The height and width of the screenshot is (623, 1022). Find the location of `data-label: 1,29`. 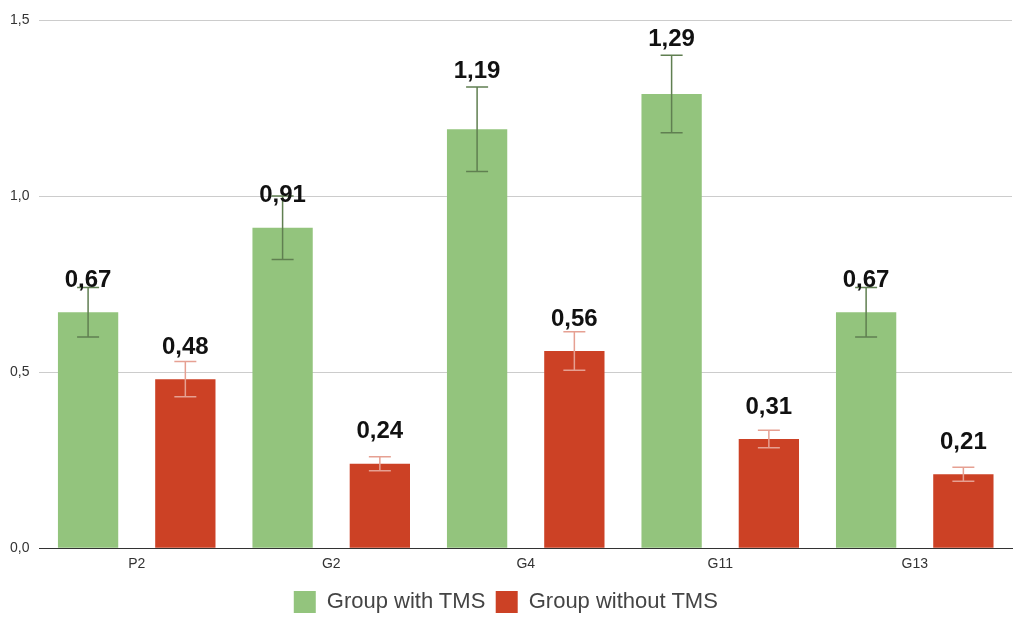

data-label: 1,29 is located at coordinates (671, 37).